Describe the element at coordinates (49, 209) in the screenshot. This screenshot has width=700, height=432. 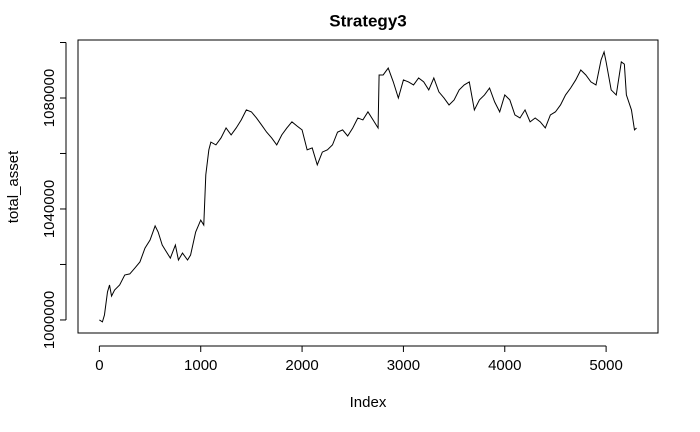
I see `y-tick-label: 1040000` at that location.